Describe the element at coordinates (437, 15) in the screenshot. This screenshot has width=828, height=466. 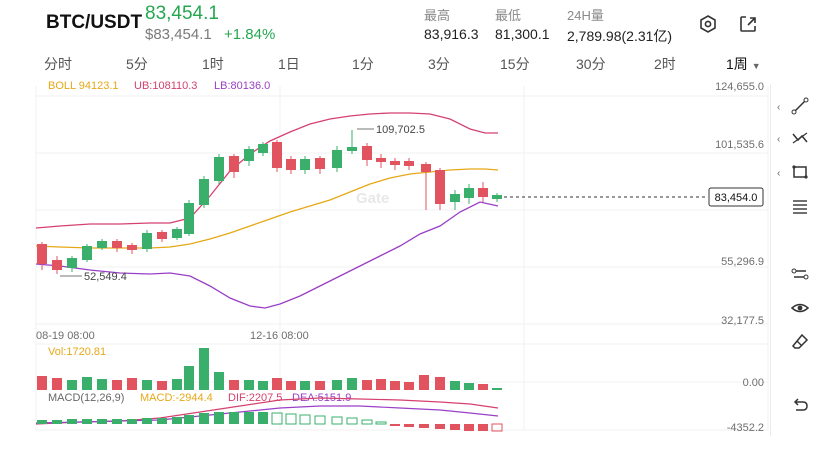
I see `high-label: 最高` at that location.